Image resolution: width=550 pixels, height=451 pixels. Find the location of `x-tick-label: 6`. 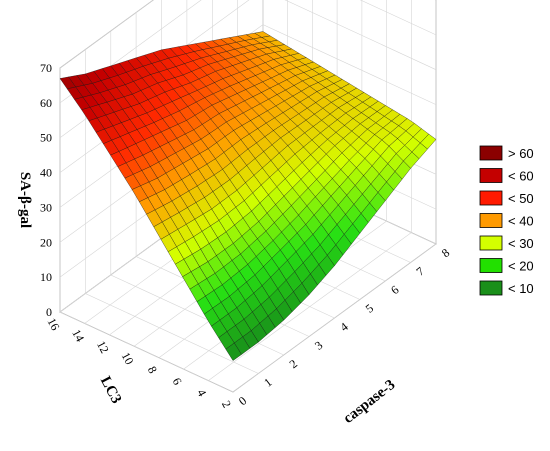

x-tick-label: 6 is located at coordinates (394, 289).